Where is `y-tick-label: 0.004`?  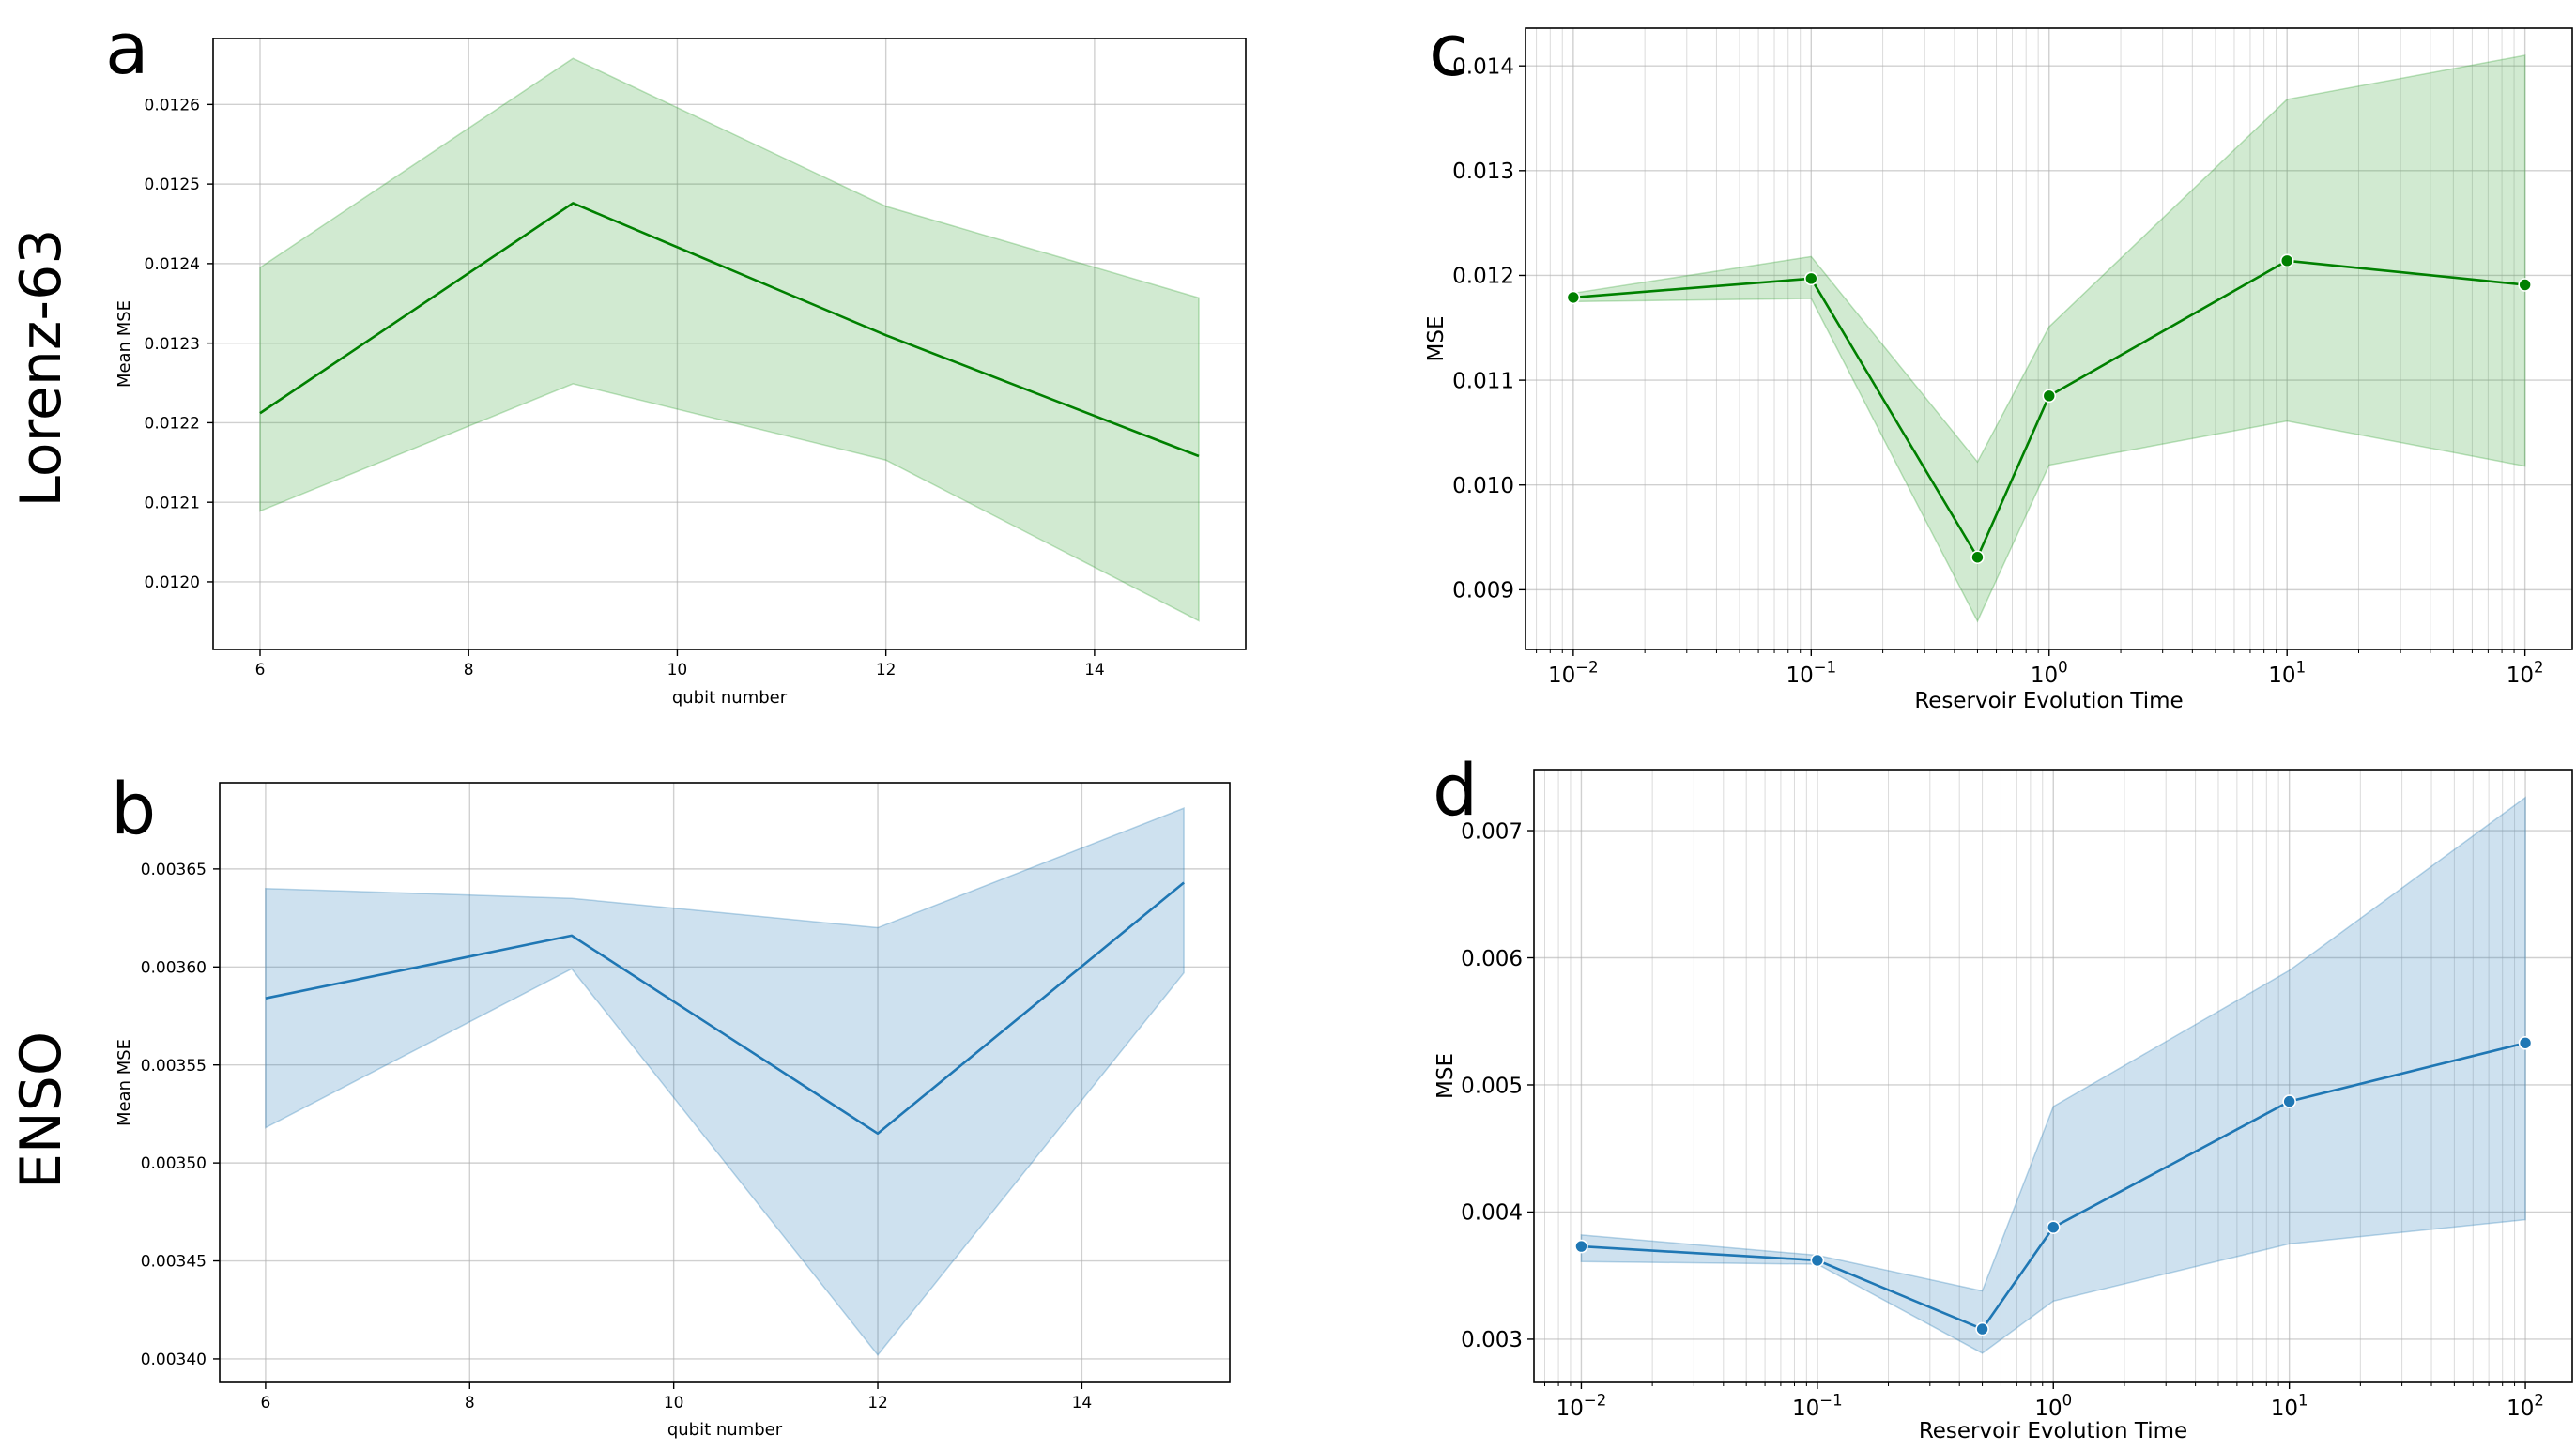 y-tick-label: 0.004 is located at coordinates (1492, 1213).